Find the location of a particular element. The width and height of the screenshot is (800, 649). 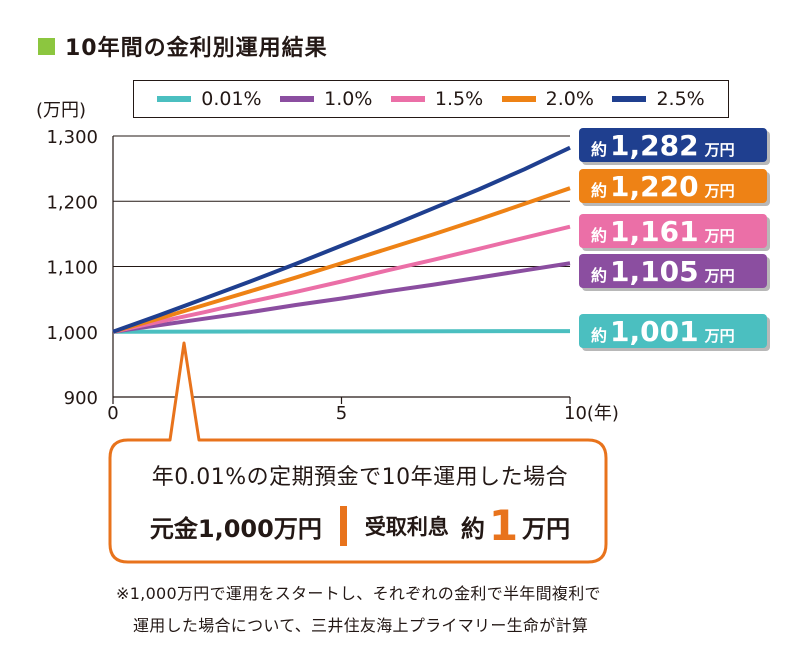

value-badge-label: 約 1,105 万円 is located at coordinates (663, 271).